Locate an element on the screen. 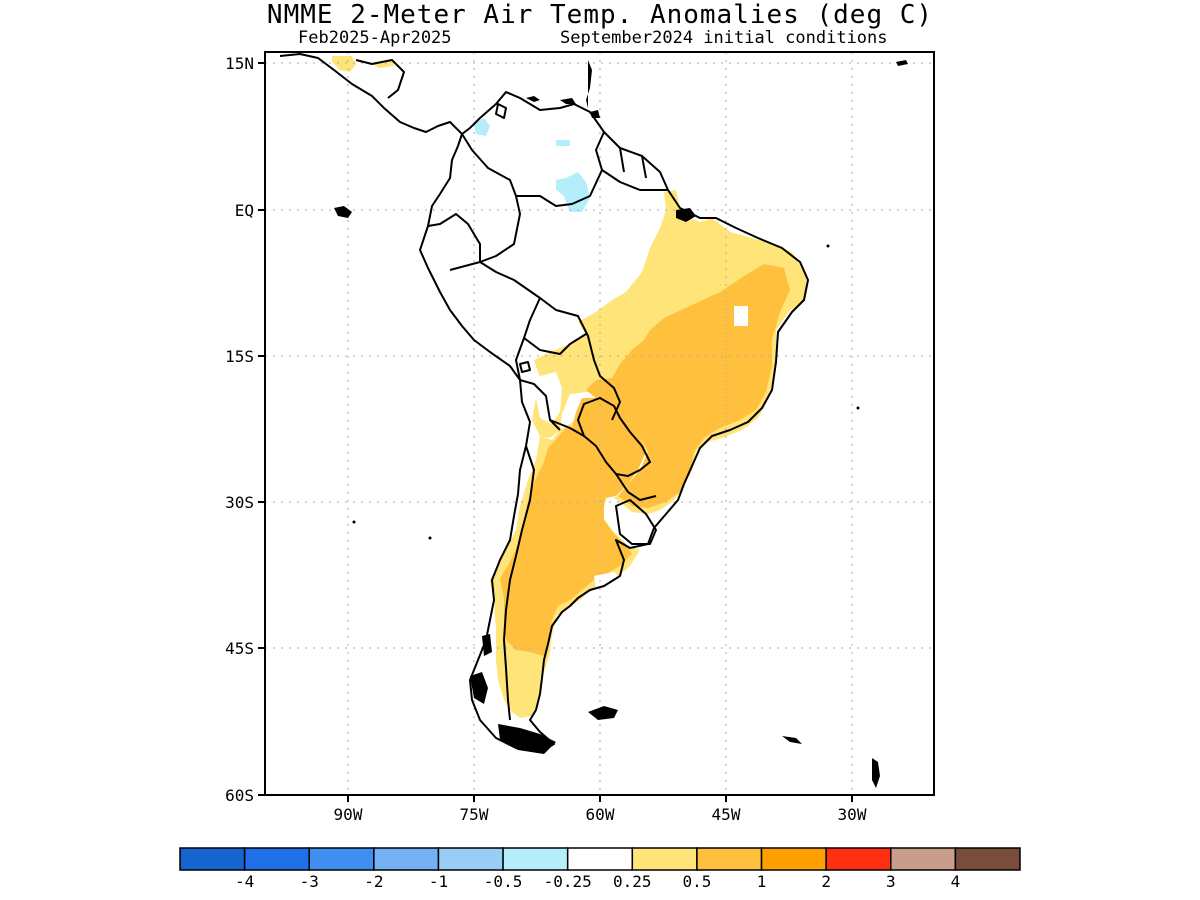  island-marajo is located at coordinates (686, 215).